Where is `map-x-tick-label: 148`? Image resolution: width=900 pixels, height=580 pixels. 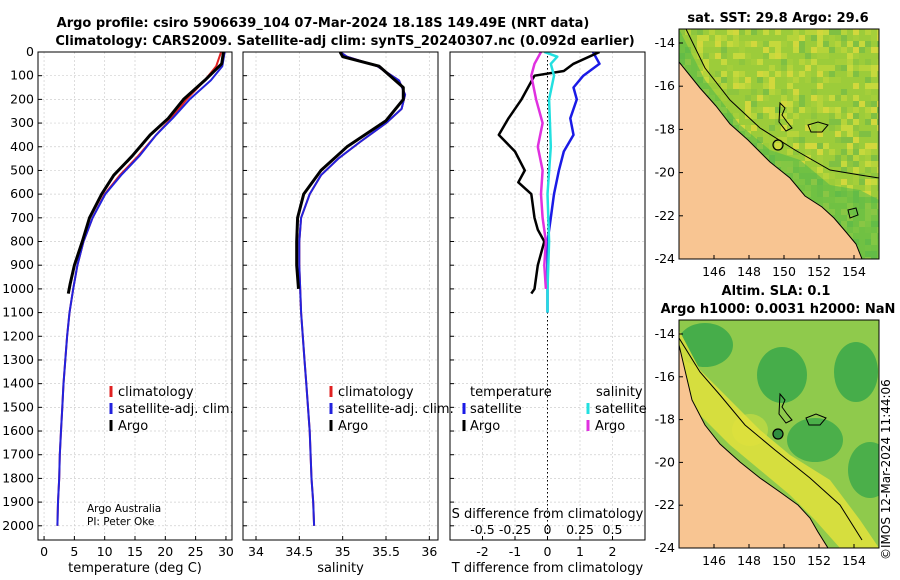
map-x-tick-label: 148 is located at coordinates (749, 271).